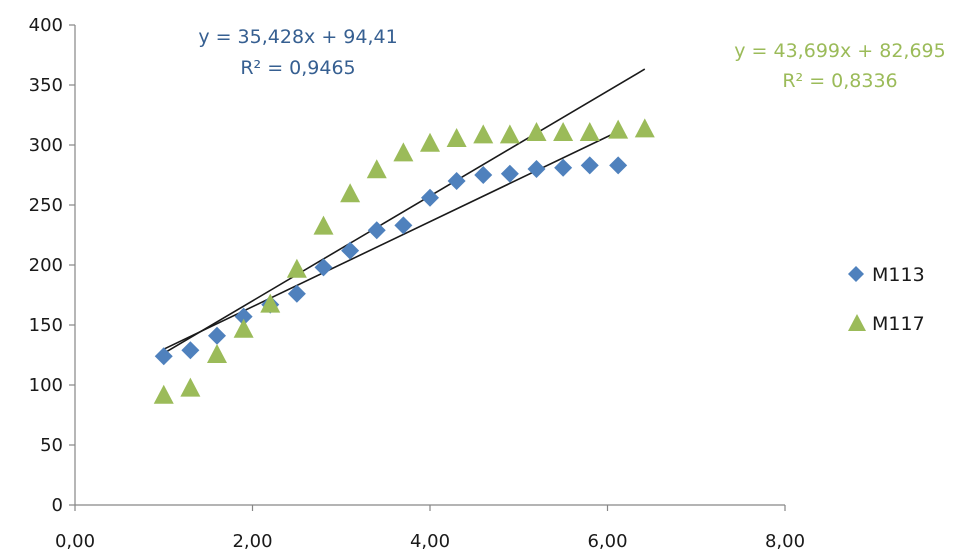 This screenshot has height=557, width=957. Describe the element at coordinates (46, 85) in the screenshot. I see `y-tick-label: 350` at that location.